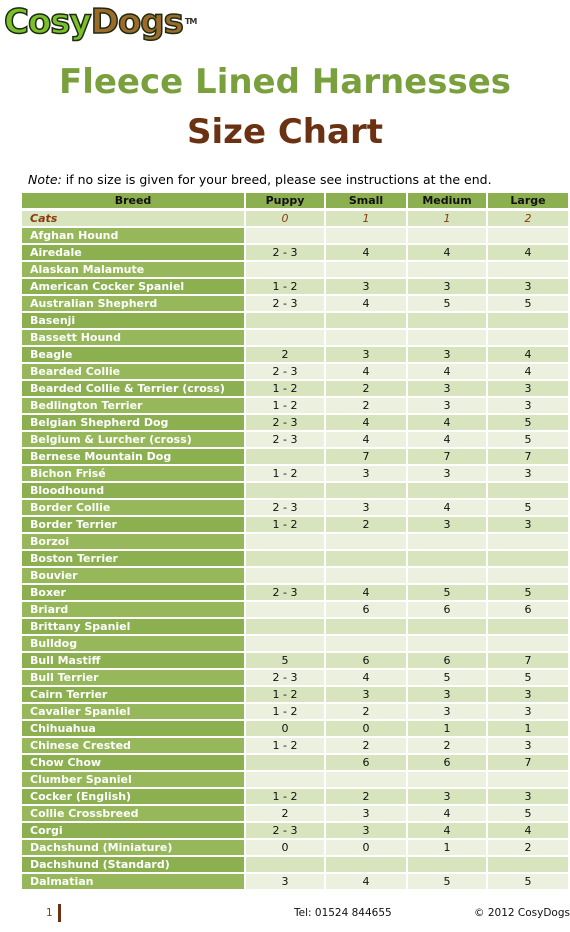  Describe the element at coordinates (366, 456) in the screenshot. I see `size-cell: 7` at that location.